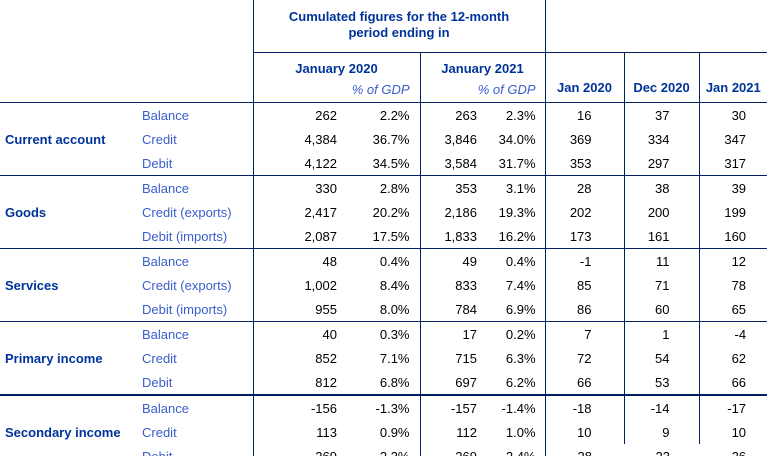 The width and height of the screenshot is (767, 456). I want to click on cell-value: 71, so click(661, 285).